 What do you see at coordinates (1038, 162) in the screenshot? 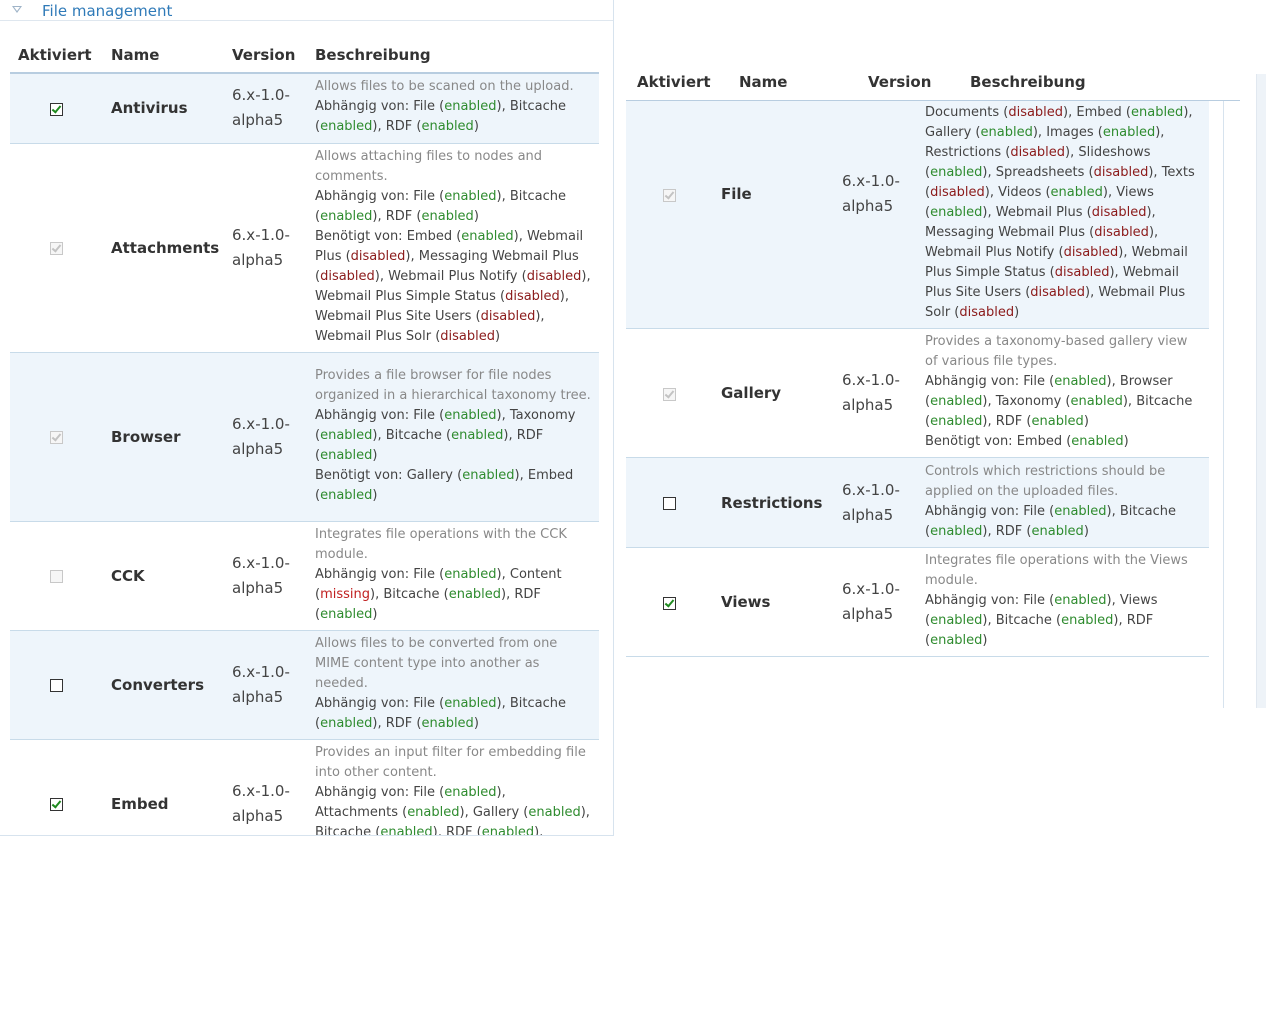
I see `required-by-module: Slideshows (` at bounding box center [1038, 162].